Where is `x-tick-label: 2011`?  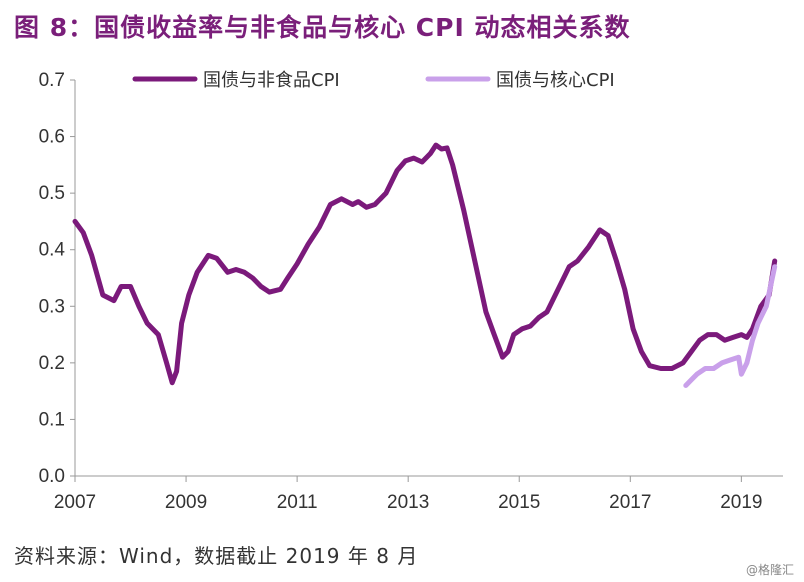
x-tick-label: 2011 is located at coordinates (297, 502).